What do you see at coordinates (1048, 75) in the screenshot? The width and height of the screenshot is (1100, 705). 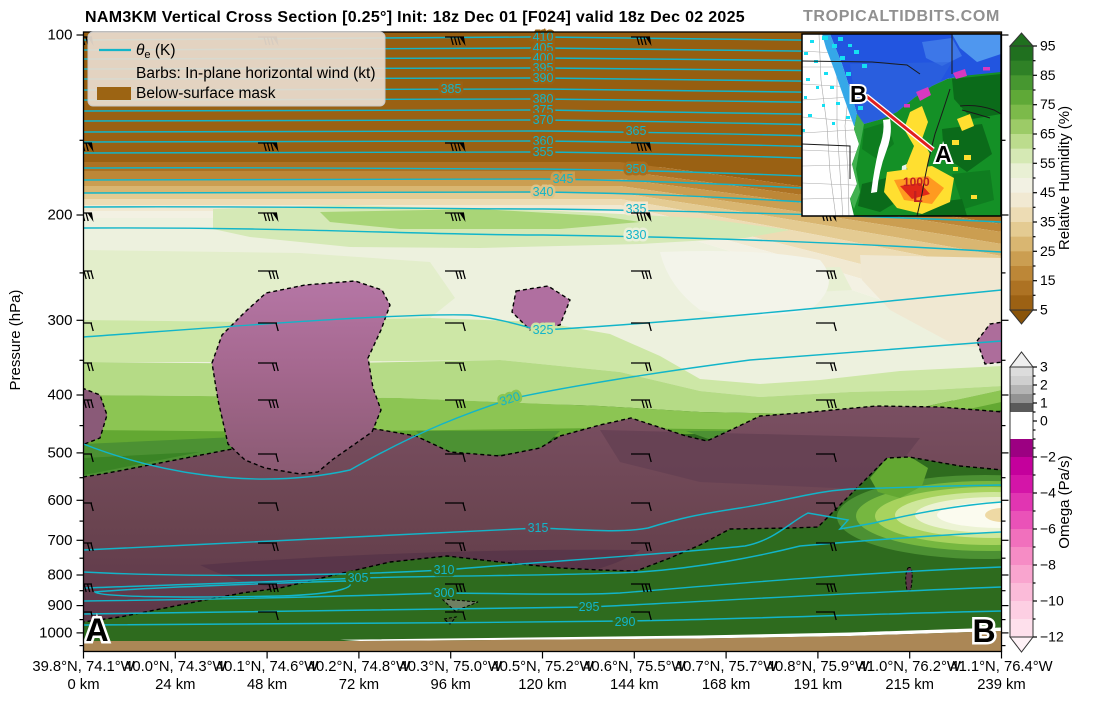 I see `svg-text: 85` at bounding box center [1048, 75].